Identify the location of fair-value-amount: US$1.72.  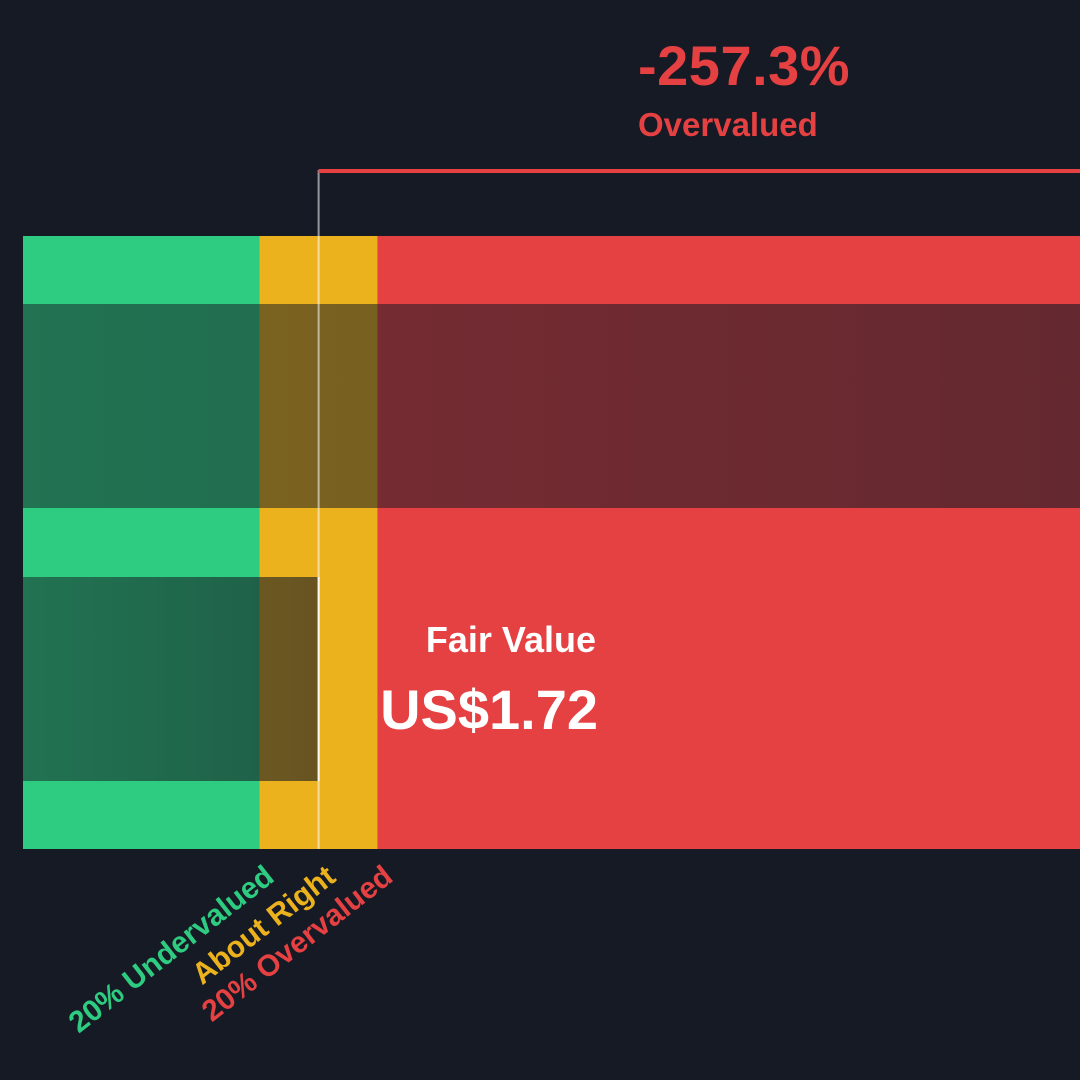
(489, 709).